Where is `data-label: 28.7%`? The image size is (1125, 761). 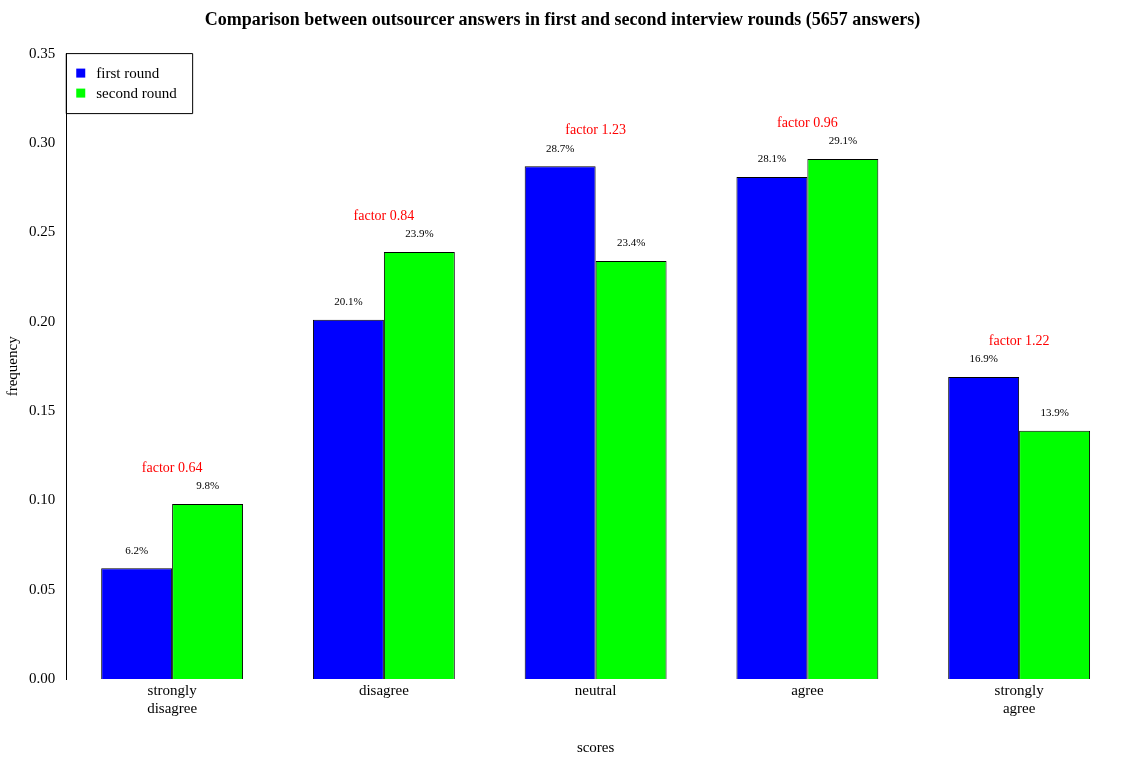 data-label: 28.7% is located at coordinates (560, 147).